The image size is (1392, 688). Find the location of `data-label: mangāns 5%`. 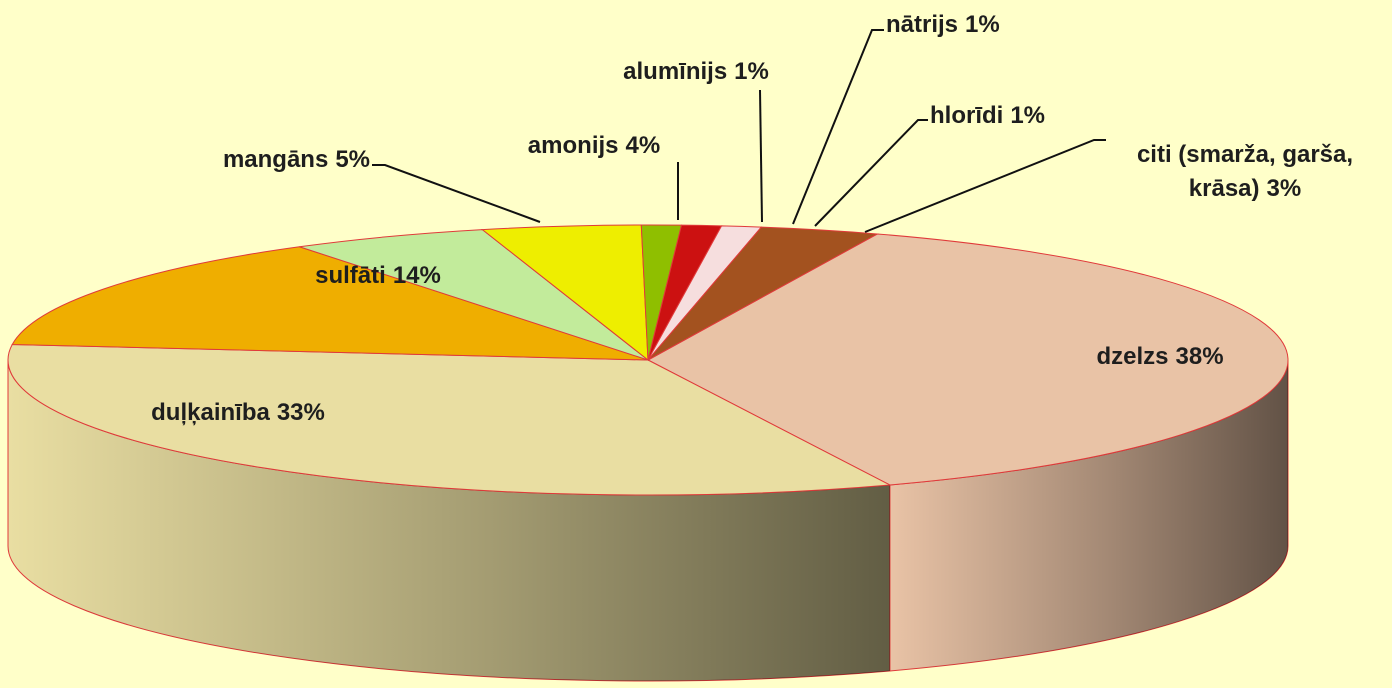

data-label: mangāns 5% is located at coordinates (296, 160).